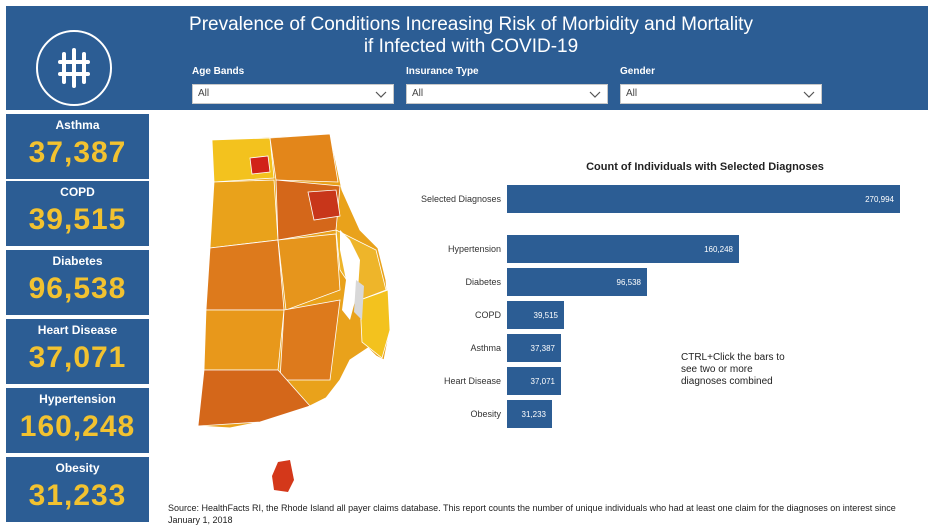  I want to click on category-label: Obesity, so click(485, 414).